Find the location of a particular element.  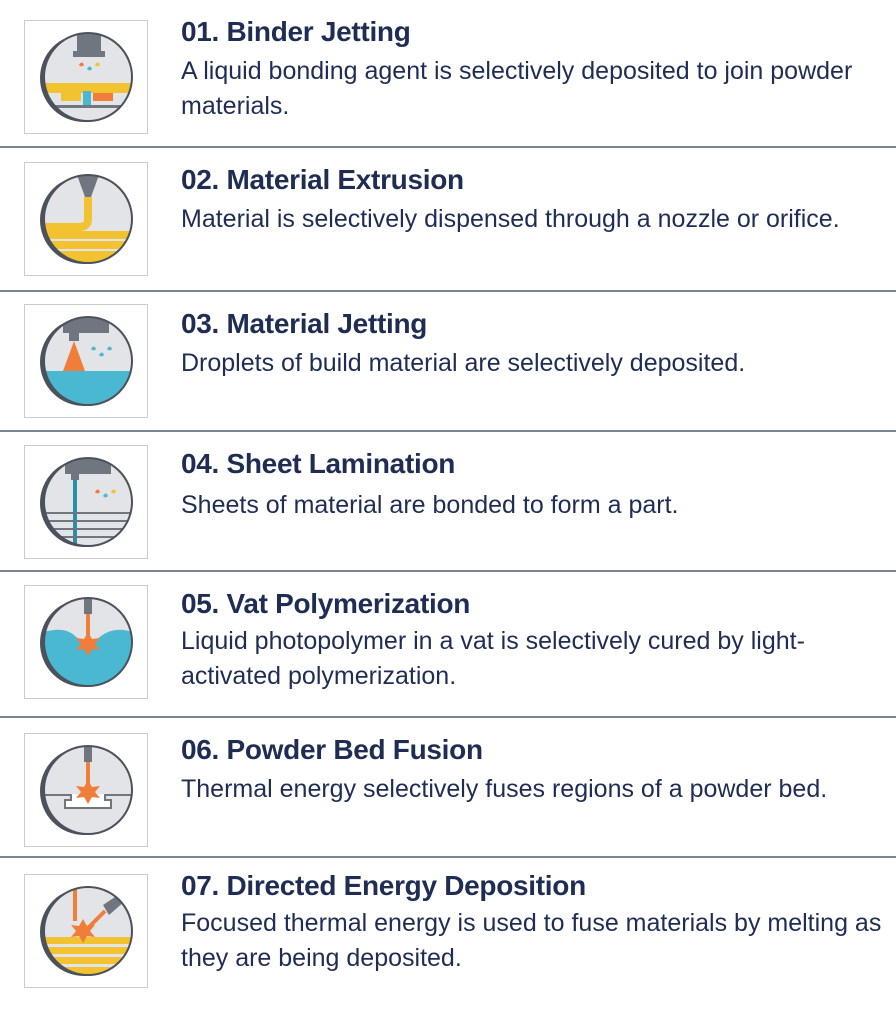

item-title: 04. Sheet Lamination is located at coordinates (318, 463).